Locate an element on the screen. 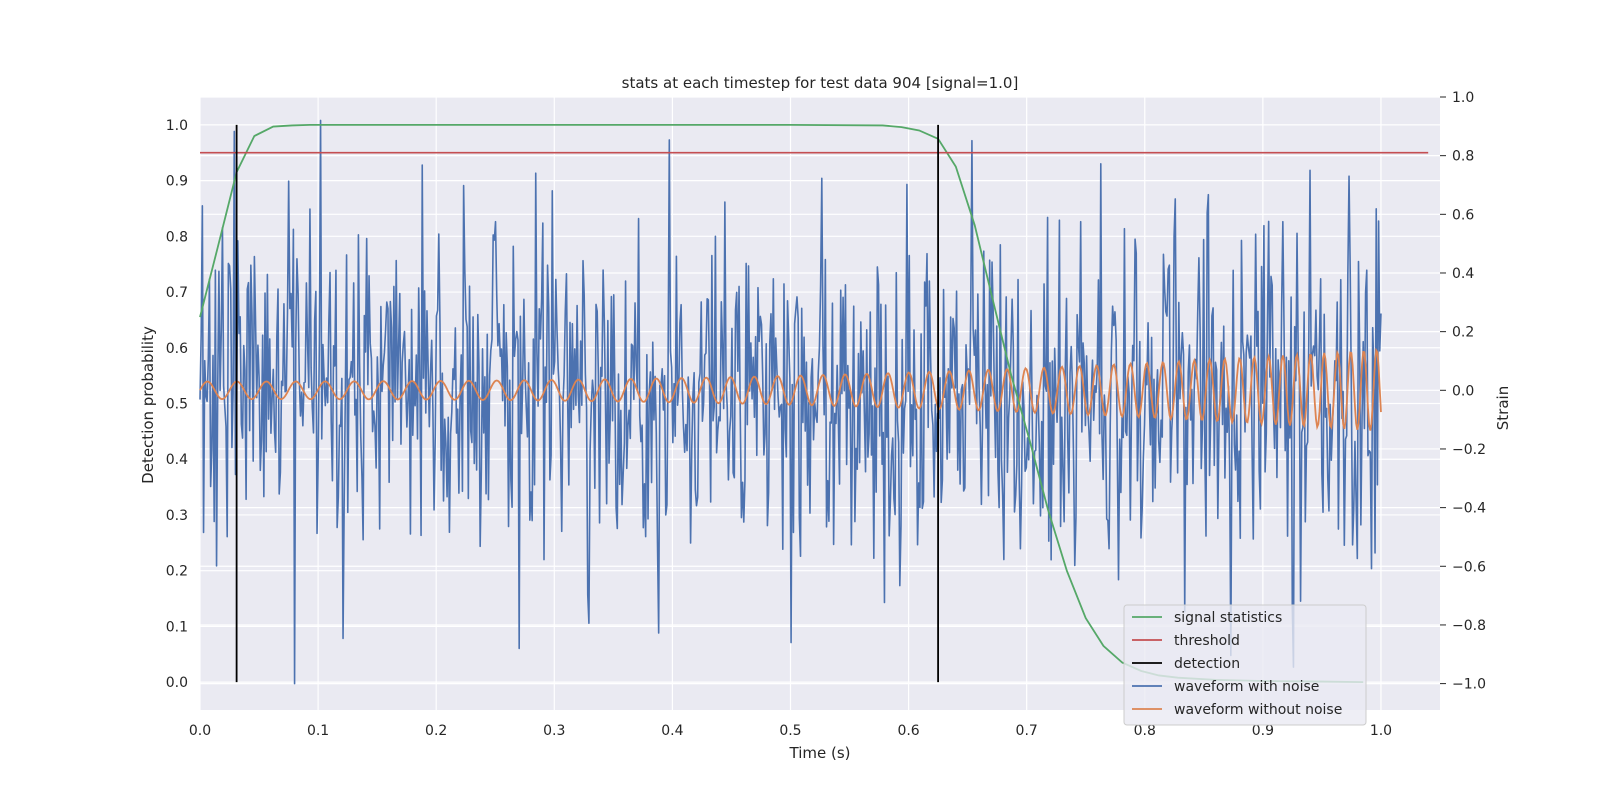  x-tick-label: 0.0 is located at coordinates (200, 731).